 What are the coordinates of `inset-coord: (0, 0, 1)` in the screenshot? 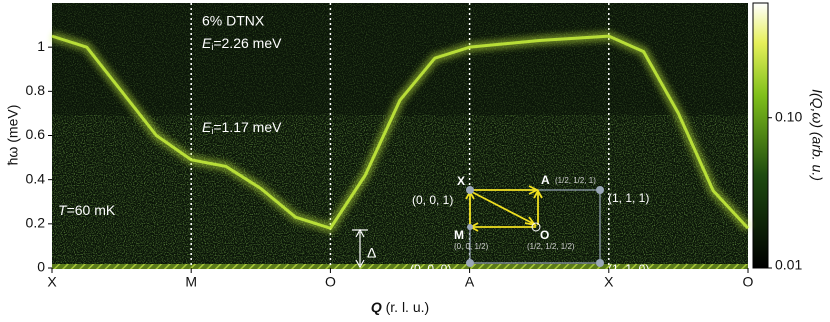 It's located at (432, 200).